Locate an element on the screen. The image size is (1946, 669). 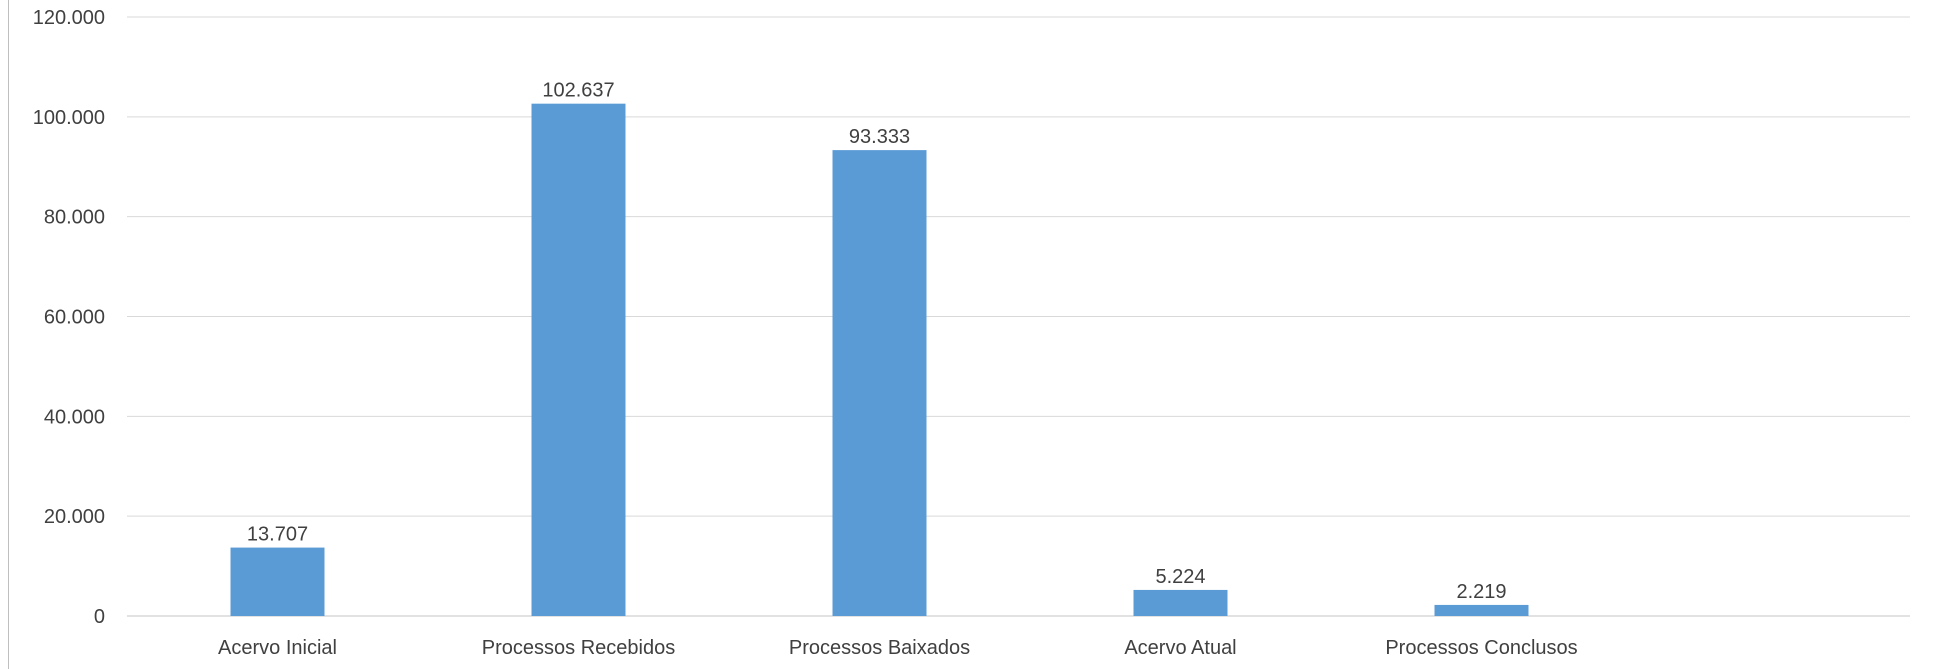
data-label: 93.333 is located at coordinates (879, 137).